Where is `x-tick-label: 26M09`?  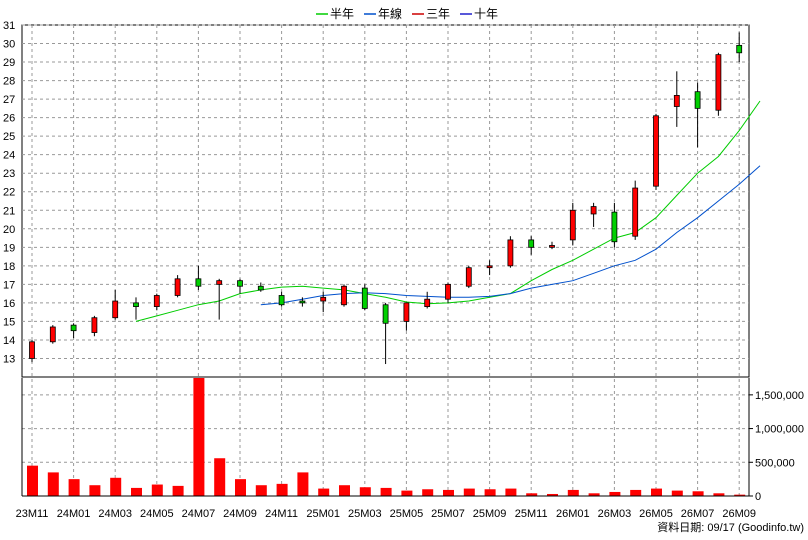
x-tick-label: 26M09 is located at coordinates (739, 514).